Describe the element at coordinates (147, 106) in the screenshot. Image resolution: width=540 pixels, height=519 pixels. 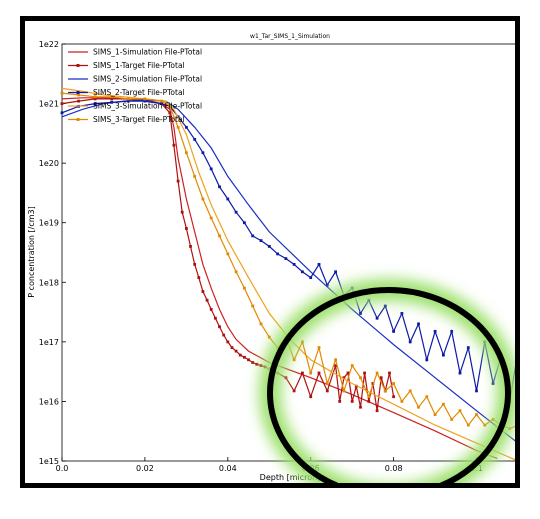
I see `legend-entry: SIMS_3-Simulation File-PTotal` at that location.